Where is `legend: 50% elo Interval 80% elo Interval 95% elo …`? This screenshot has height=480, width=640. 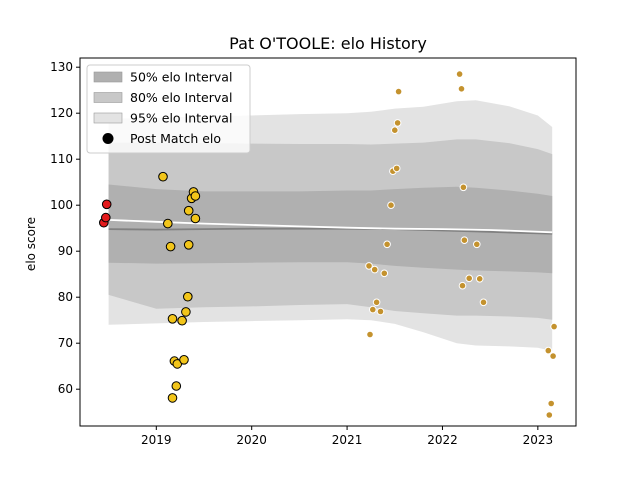 legend: 50% elo Interval 80% elo Interval 95% elo … is located at coordinates (168, 109).